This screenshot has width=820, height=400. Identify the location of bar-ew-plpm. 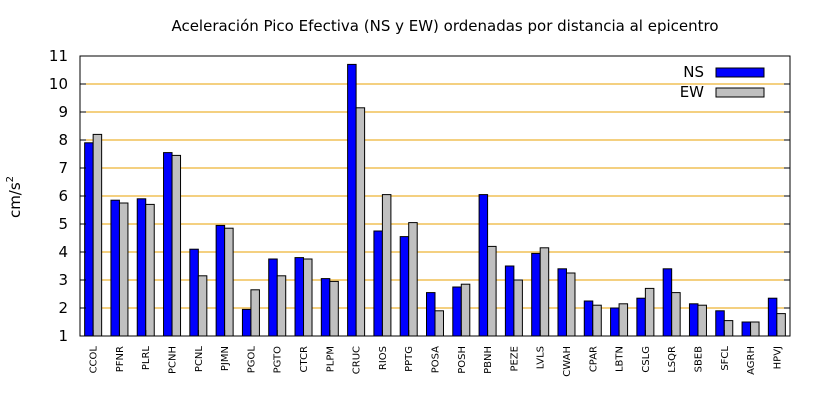
(334, 308).